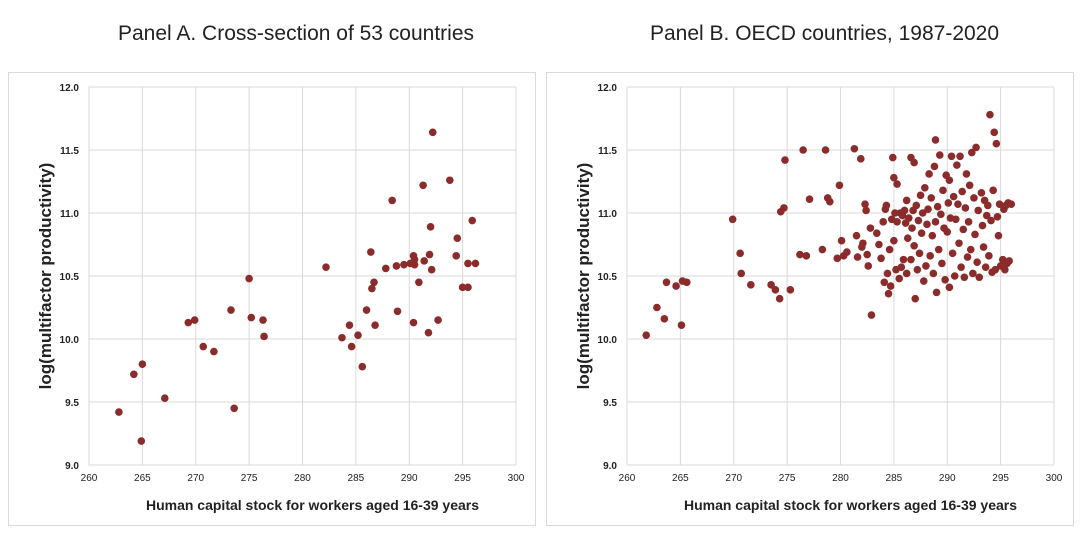 This screenshot has width=1080, height=538. Describe the element at coordinates (1054, 478) in the screenshot. I see `x-tick-label: 300` at that location.